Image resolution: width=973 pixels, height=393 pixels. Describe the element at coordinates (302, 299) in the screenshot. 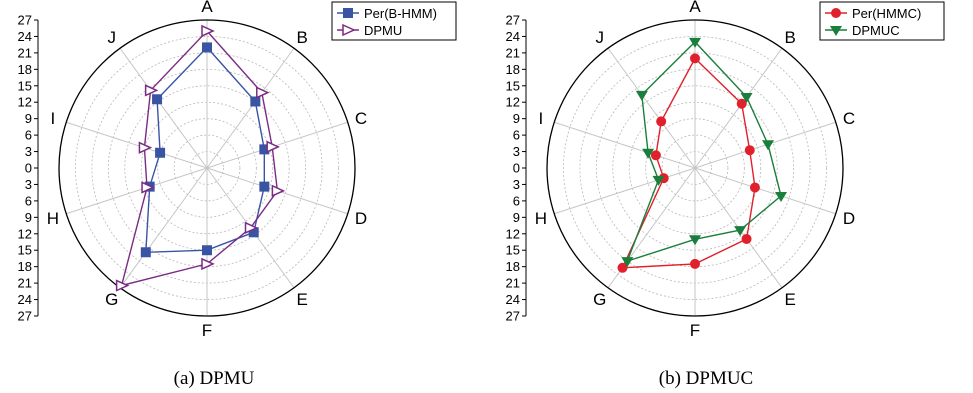

I see `axis-label-E: E` at that location.